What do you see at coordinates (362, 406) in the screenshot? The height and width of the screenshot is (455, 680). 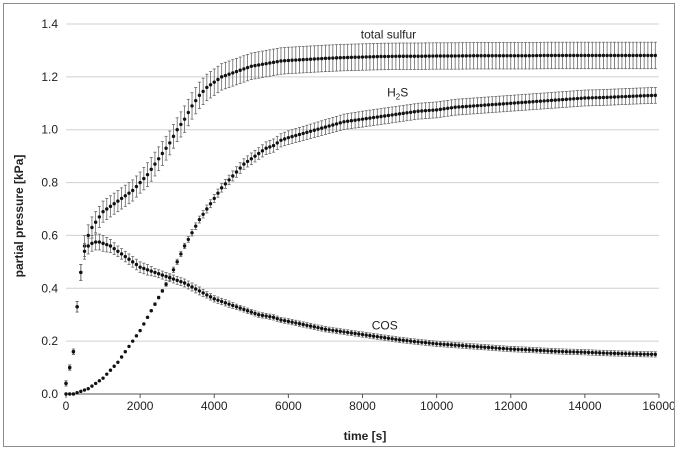 I see `x-tick-label: 8000` at bounding box center [362, 406].